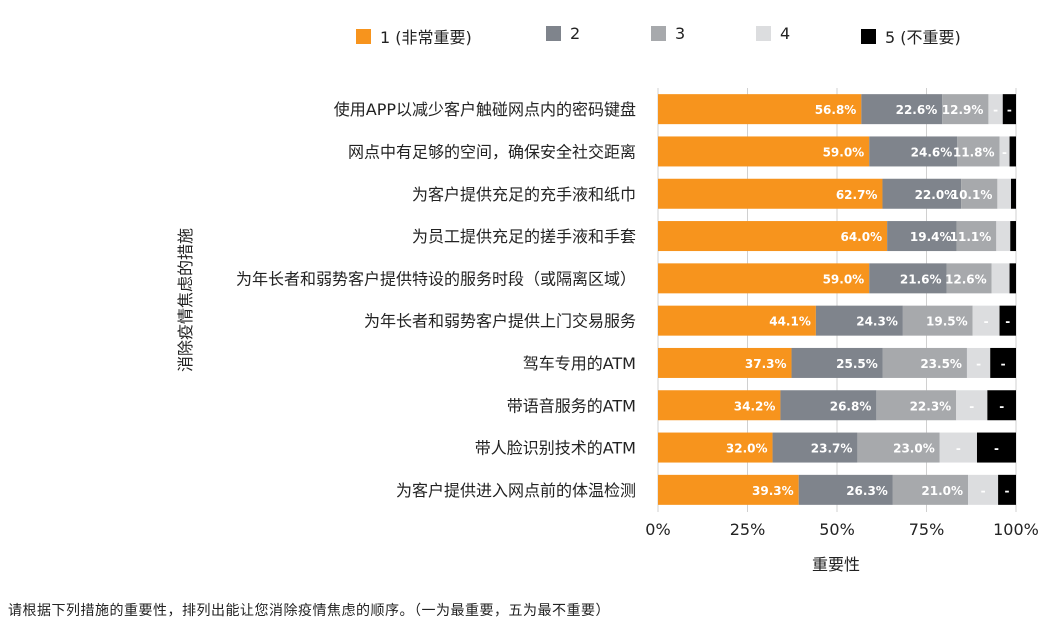  What do you see at coordinates (936, 195) in the screenshot?
I see `bar-value-label: 22.0%` at bounding box center [936, 195].